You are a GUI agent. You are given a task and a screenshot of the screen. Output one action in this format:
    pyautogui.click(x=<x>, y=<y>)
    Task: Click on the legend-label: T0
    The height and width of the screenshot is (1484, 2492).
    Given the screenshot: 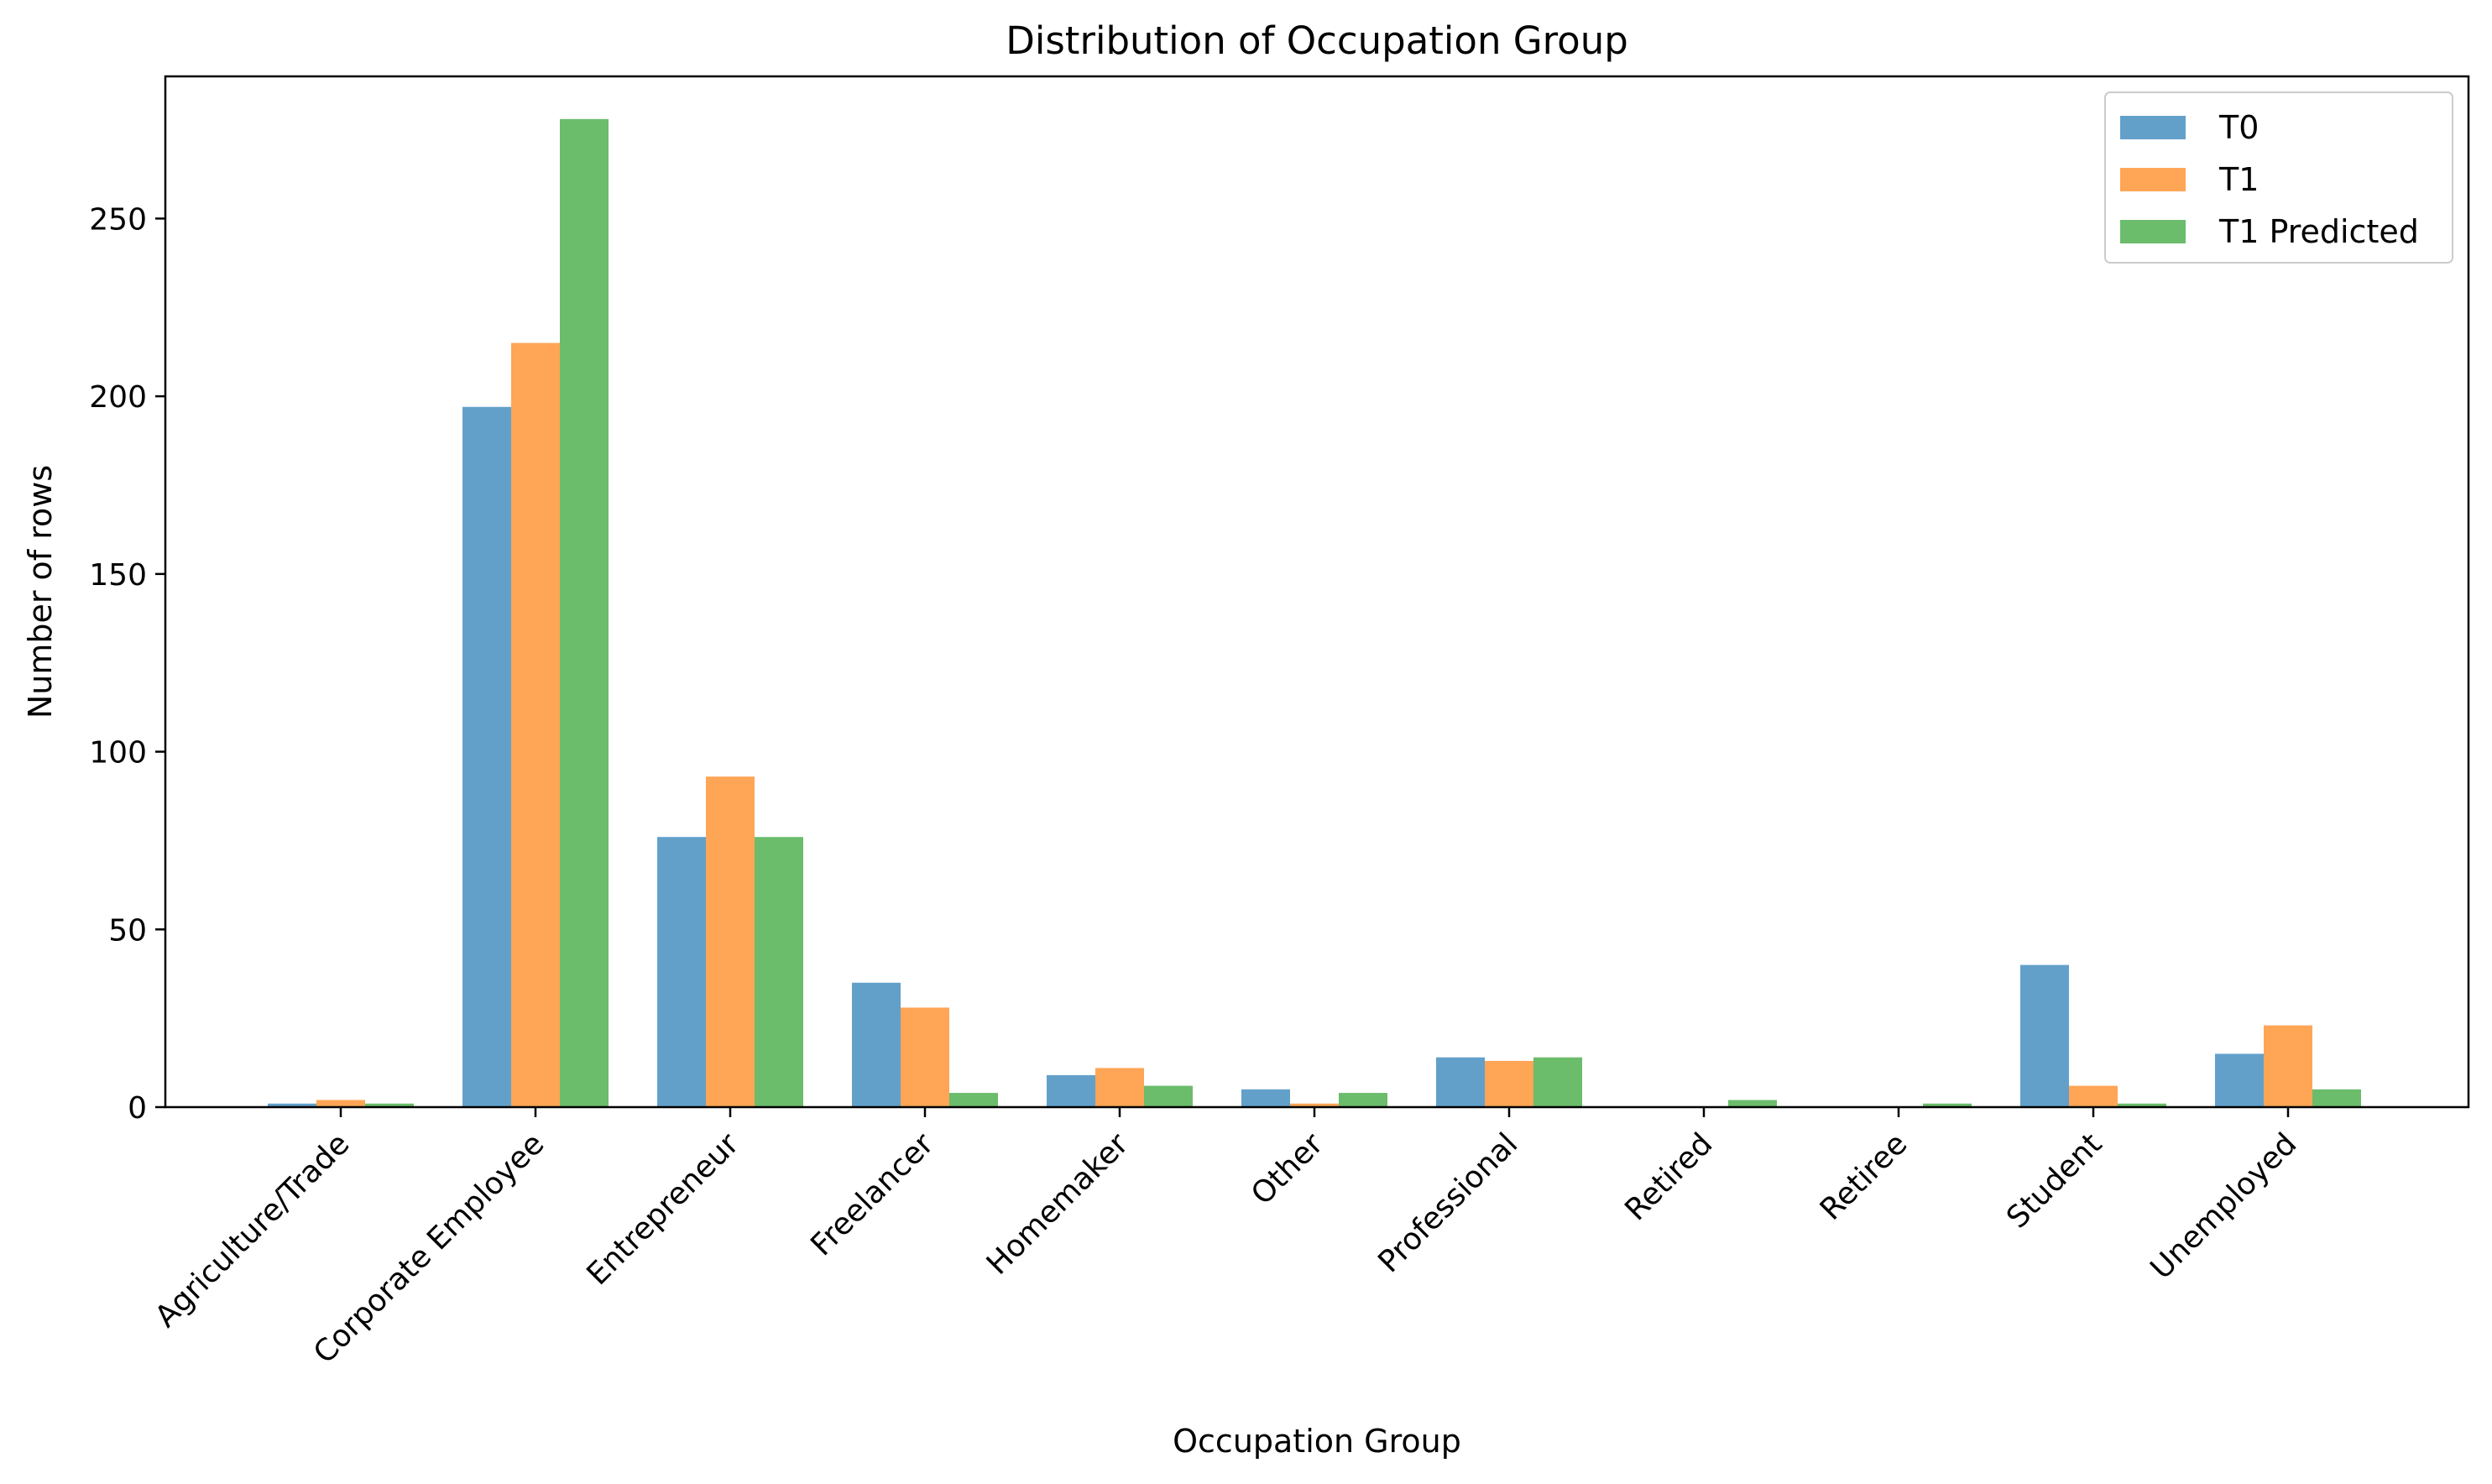 What is the action you would take?
    pyautogui.click(x=2238, y=127)
    